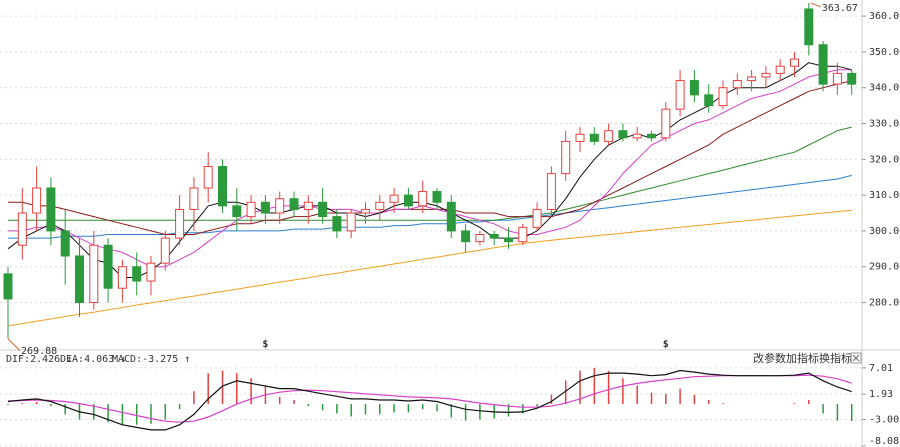 This screenshot has height=447, width=900. What do you see at coordinates (884, 420) in the screenshot?
I see `y-tick-label: -3.00` at bounding box center [884, 420].